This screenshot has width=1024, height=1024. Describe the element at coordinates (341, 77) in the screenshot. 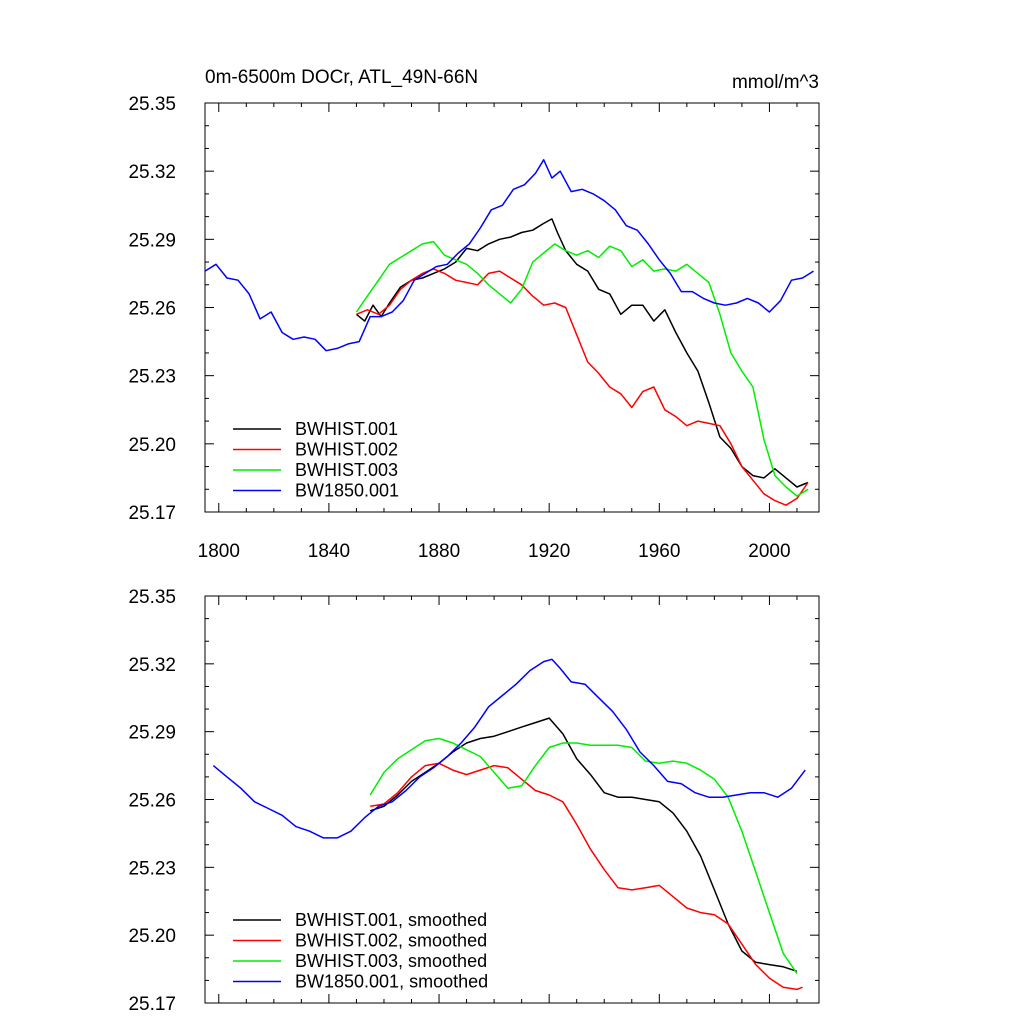

I see `chart-title: 0m-6500m DOCr, ATL_49N-66N` at that location.